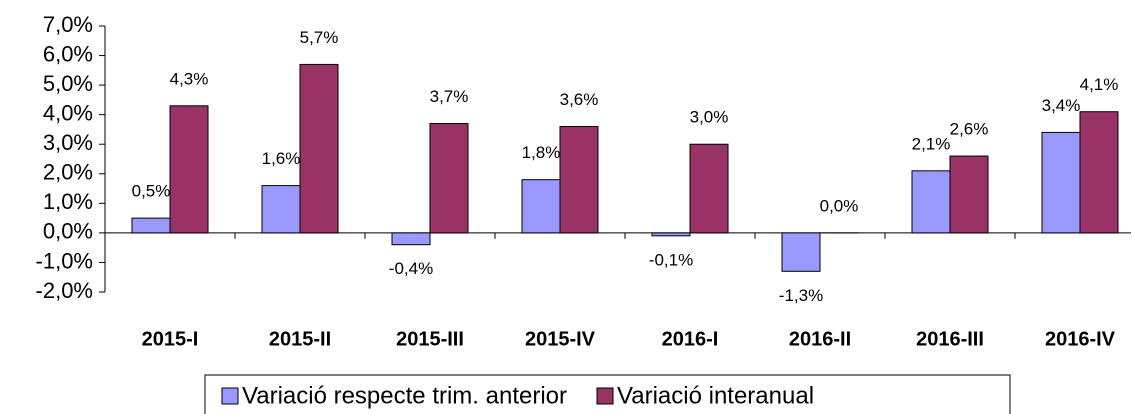 The width and height of the screenshot is (1133, 414). Describe the element at coordinates (969, 129) in the screenshot. I see `value-label: 2,6%` at that location.